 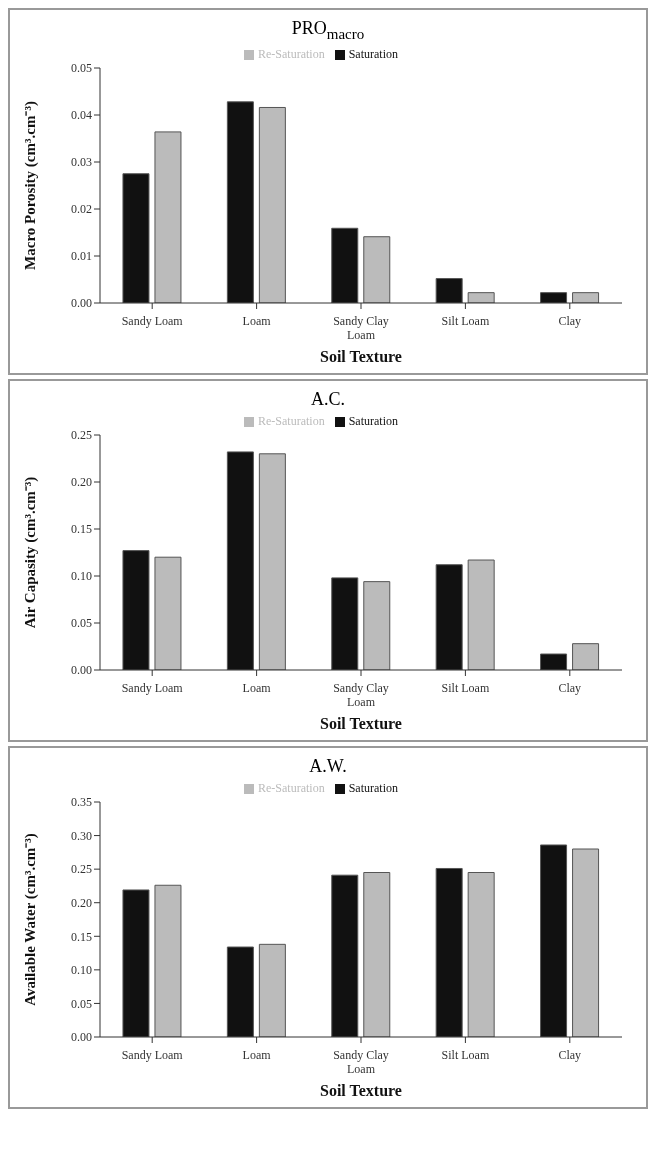 I want to click on y-tick-label: 0.04, so click(x=81, y=114).